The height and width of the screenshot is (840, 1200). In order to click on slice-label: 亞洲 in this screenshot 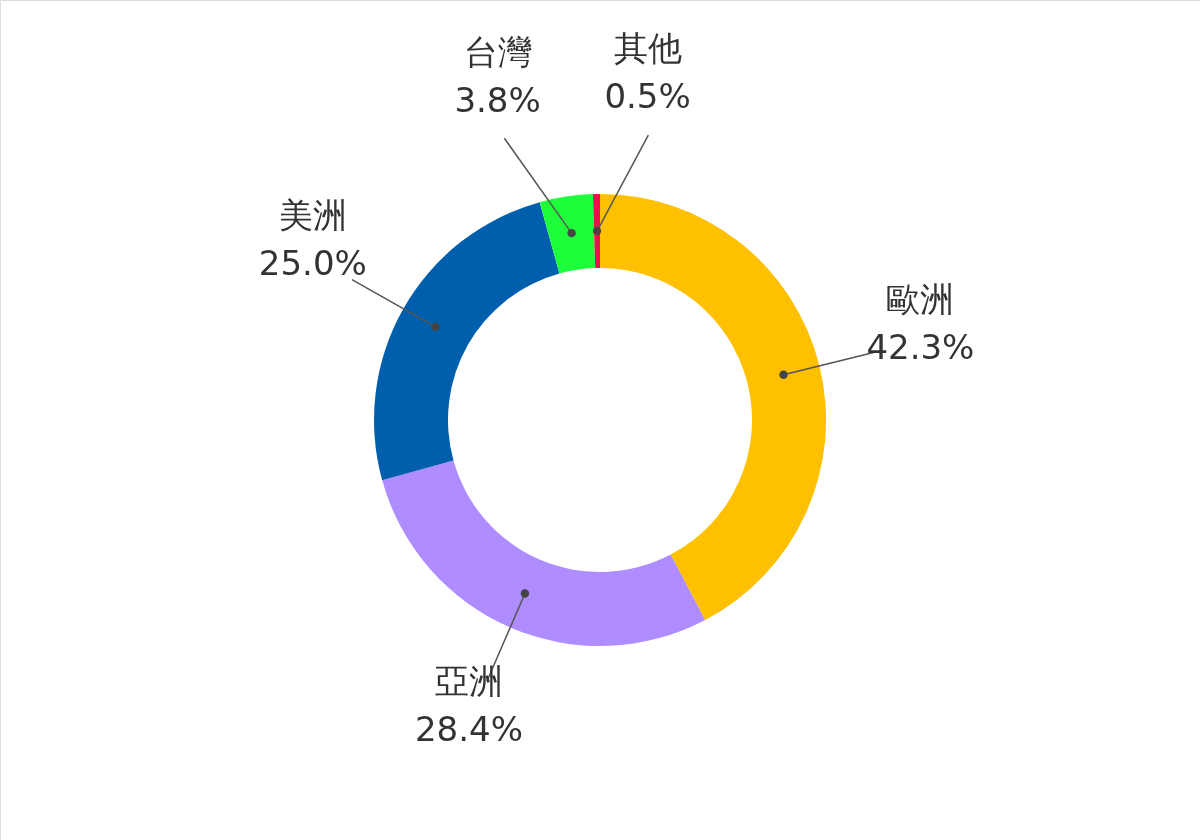, I will do `click(468, 680)`.